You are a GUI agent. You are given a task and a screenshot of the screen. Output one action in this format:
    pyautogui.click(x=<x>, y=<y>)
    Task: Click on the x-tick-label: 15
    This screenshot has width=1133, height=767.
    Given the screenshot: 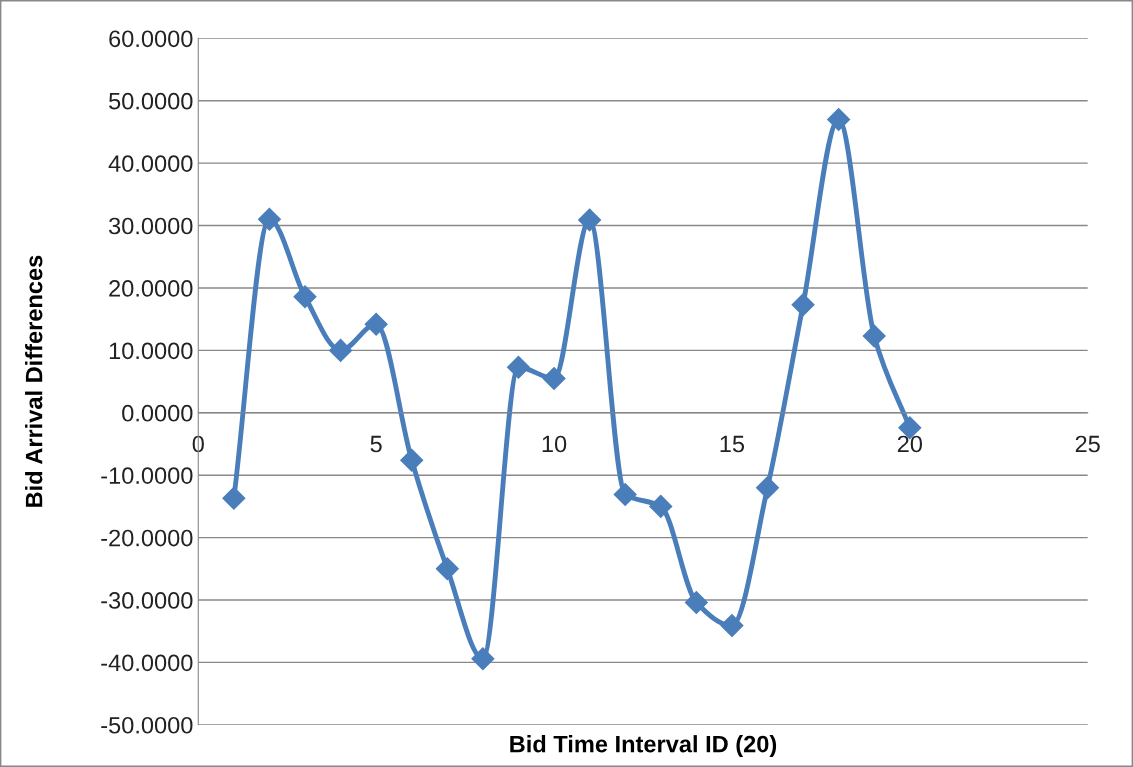 What is the action you would take?
    pyautogui.click(x=732, y=444)
    